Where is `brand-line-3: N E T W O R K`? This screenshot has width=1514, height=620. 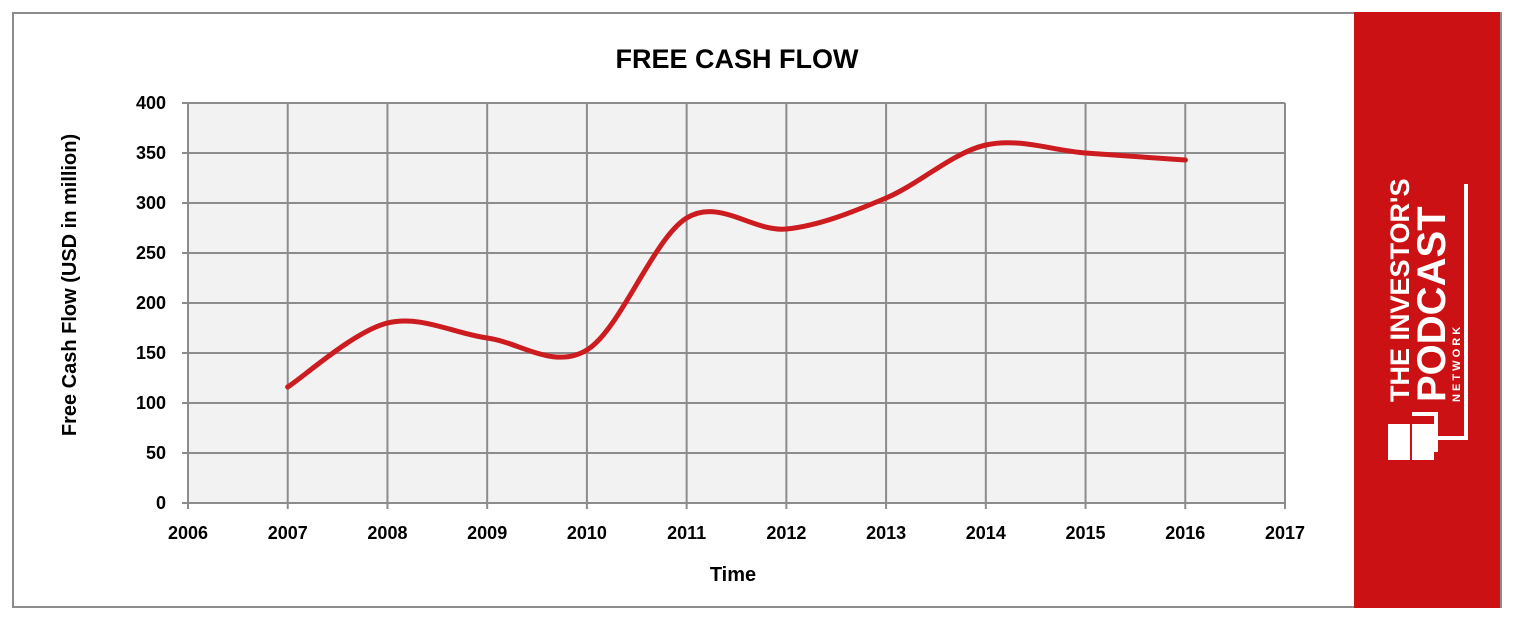
brand-line-3: N E T W O R K is located at coordinates (1457, 364).